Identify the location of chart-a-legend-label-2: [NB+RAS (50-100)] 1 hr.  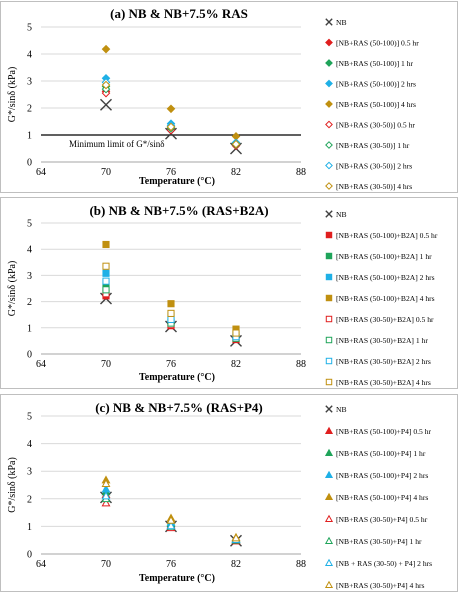
(375, 63).